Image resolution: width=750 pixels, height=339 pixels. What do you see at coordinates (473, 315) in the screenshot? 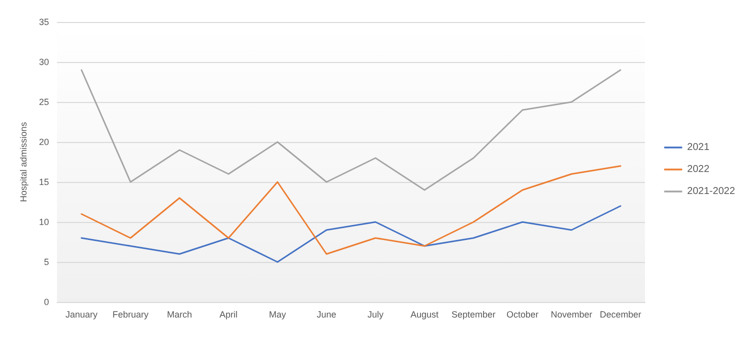
I see `x-tick-label: September` at bounding box center [473, 315].